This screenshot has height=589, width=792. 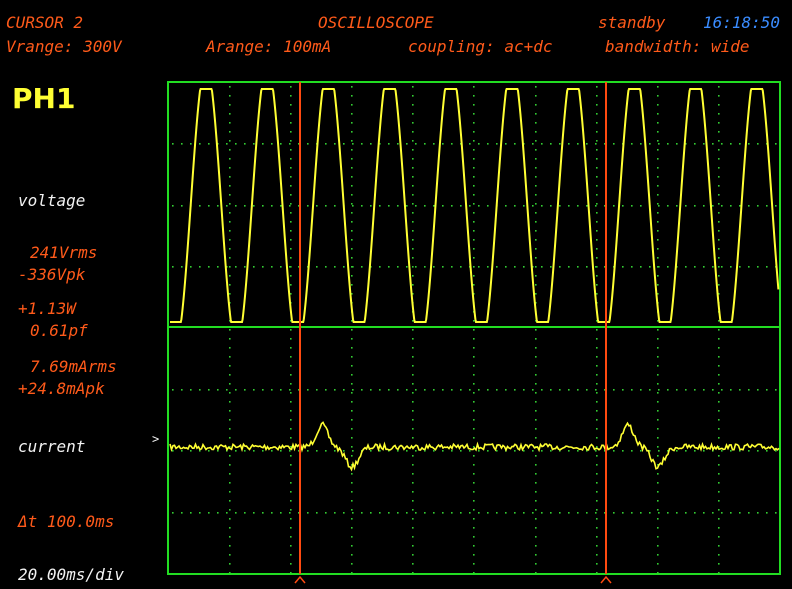 I want to click on voltage-rms: 241Vrms, so click(x=64, y=252).